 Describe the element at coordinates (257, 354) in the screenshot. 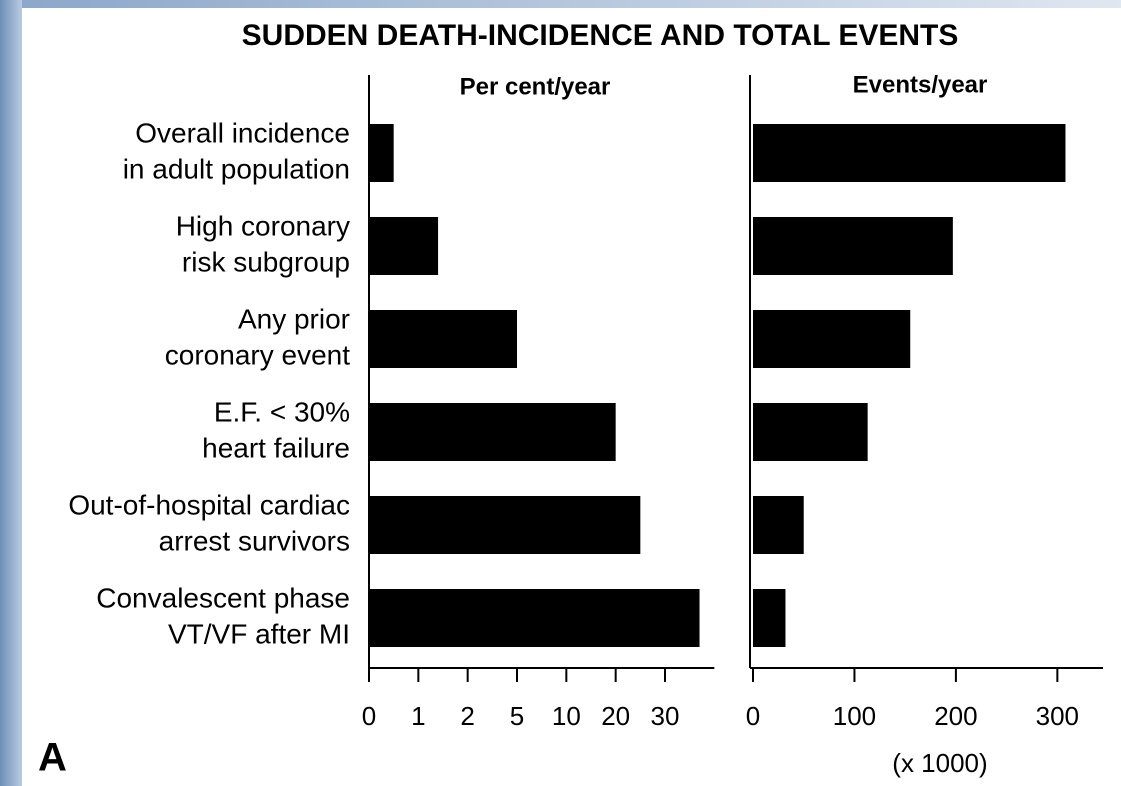

I see `category-label: coronary event` at that location.